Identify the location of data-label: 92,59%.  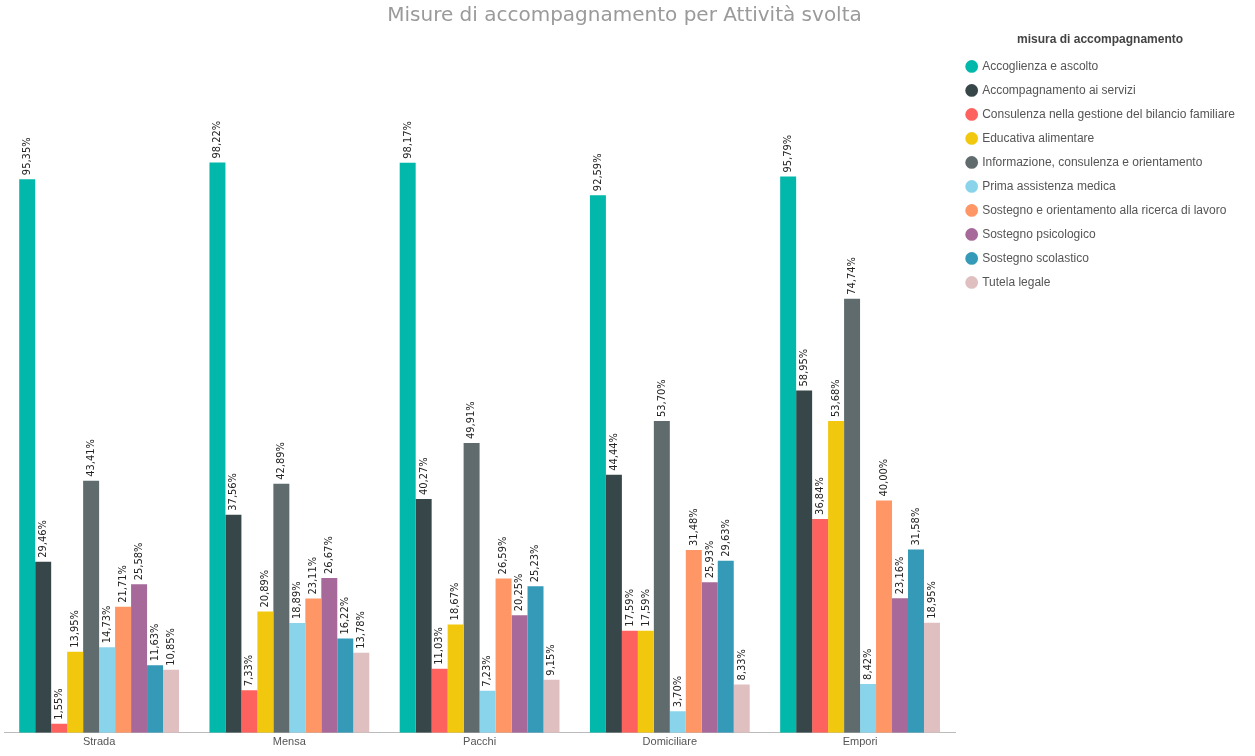
(597, 172).